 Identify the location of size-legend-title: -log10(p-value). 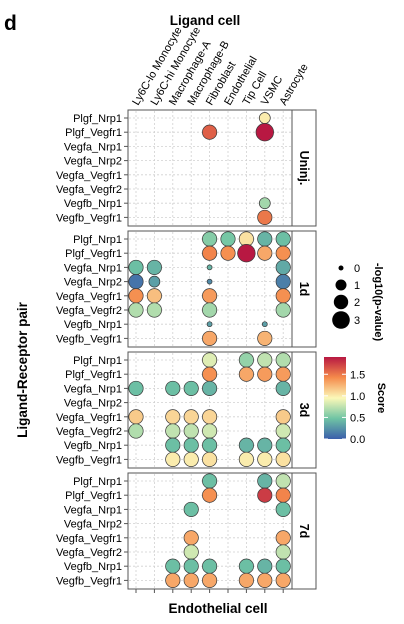
(378, 302).